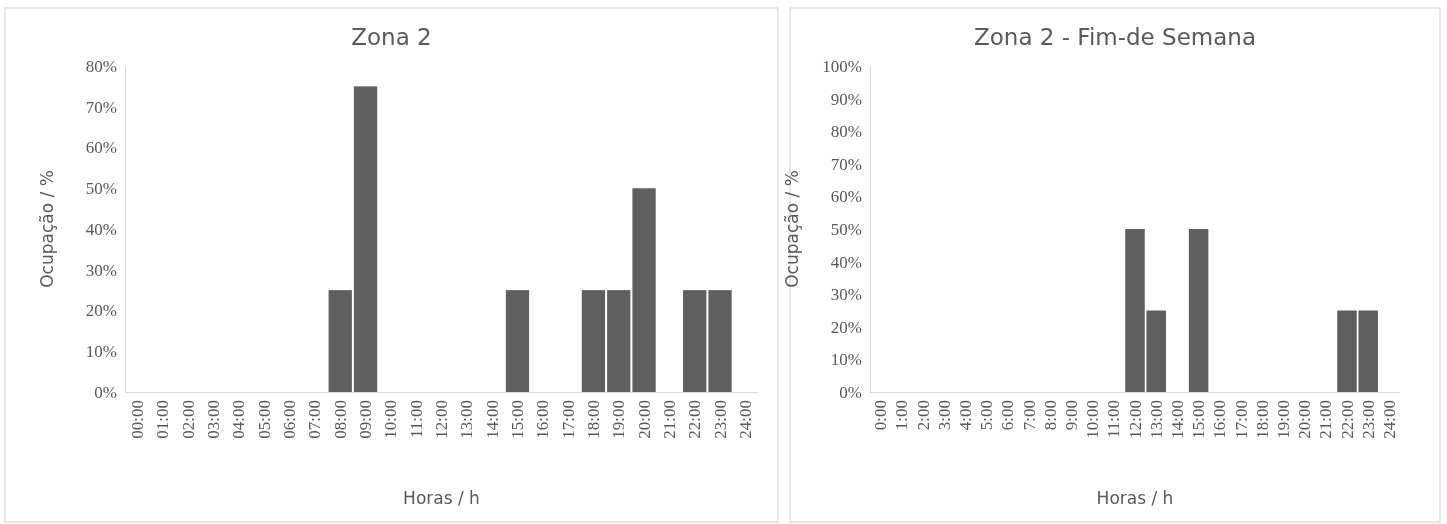 Image resolution: width=1447 pixels, height=524 pixels. I want to click on x-tick-label: 01:00, so click(163, 419).